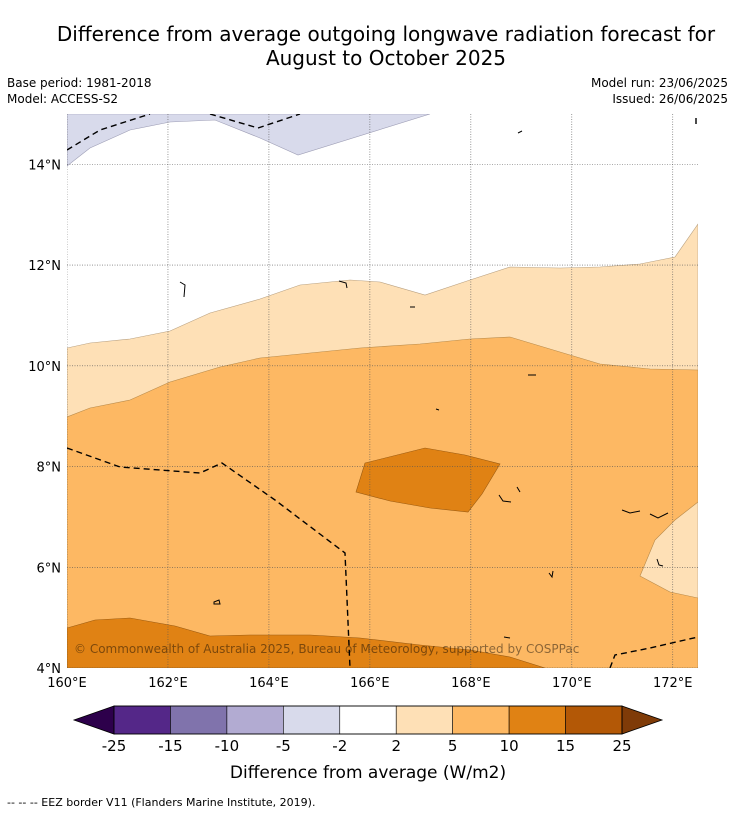 This screenshot has height=816, width=736. What do you see at coordinates (49, 568) in the screenshot?
I see `lat-tick-label: 6°N` at bounding box center [49, 568].